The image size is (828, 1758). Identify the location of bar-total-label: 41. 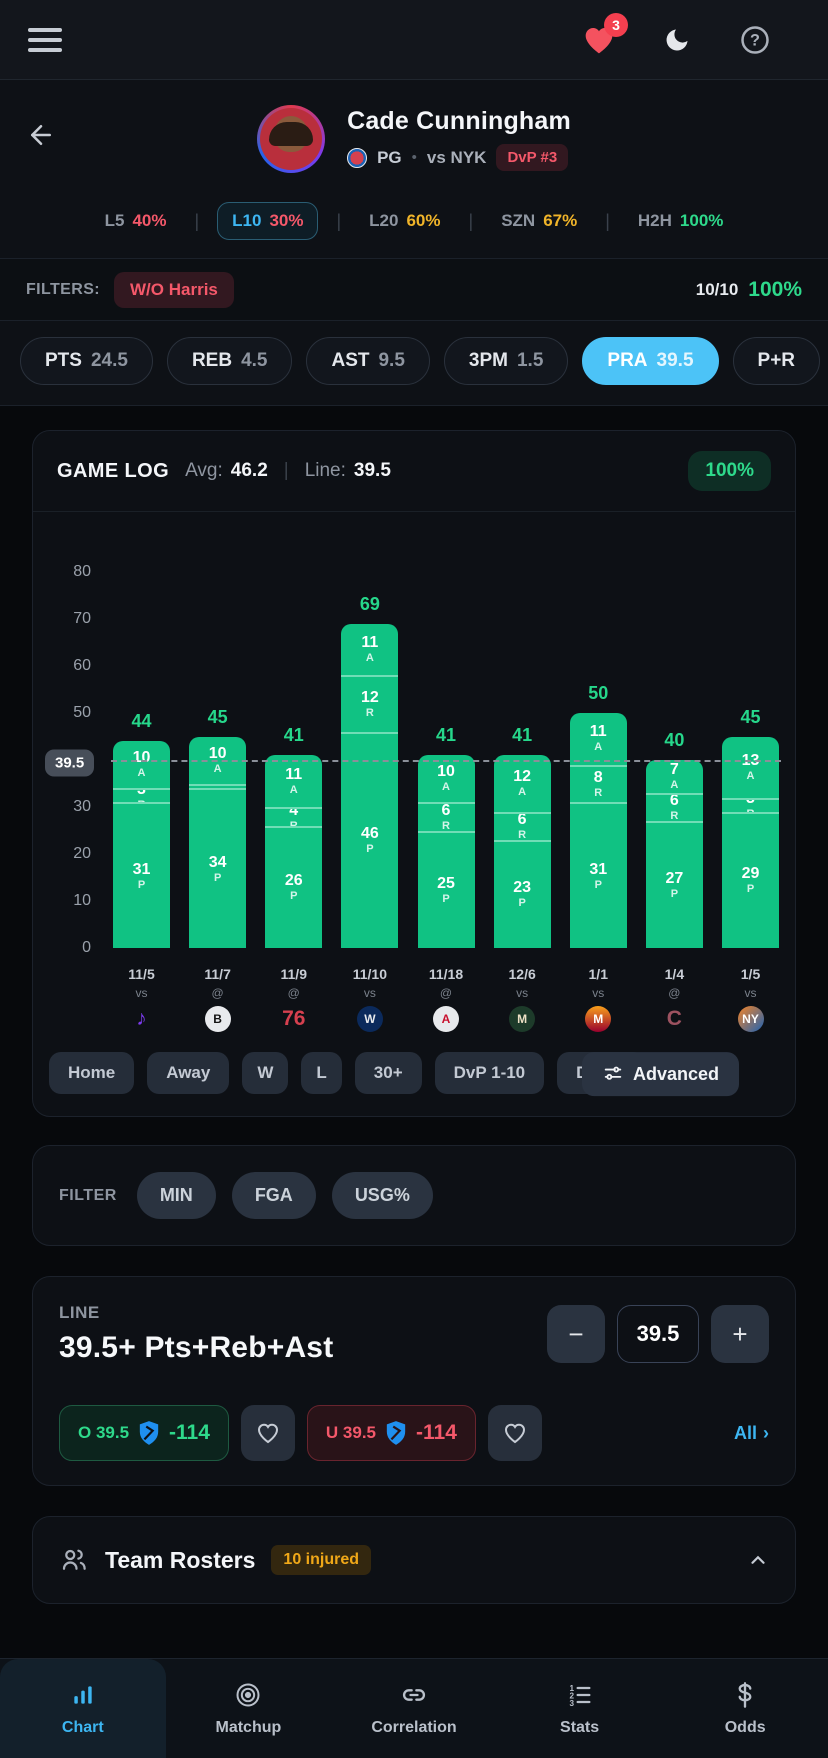
(293, 735).